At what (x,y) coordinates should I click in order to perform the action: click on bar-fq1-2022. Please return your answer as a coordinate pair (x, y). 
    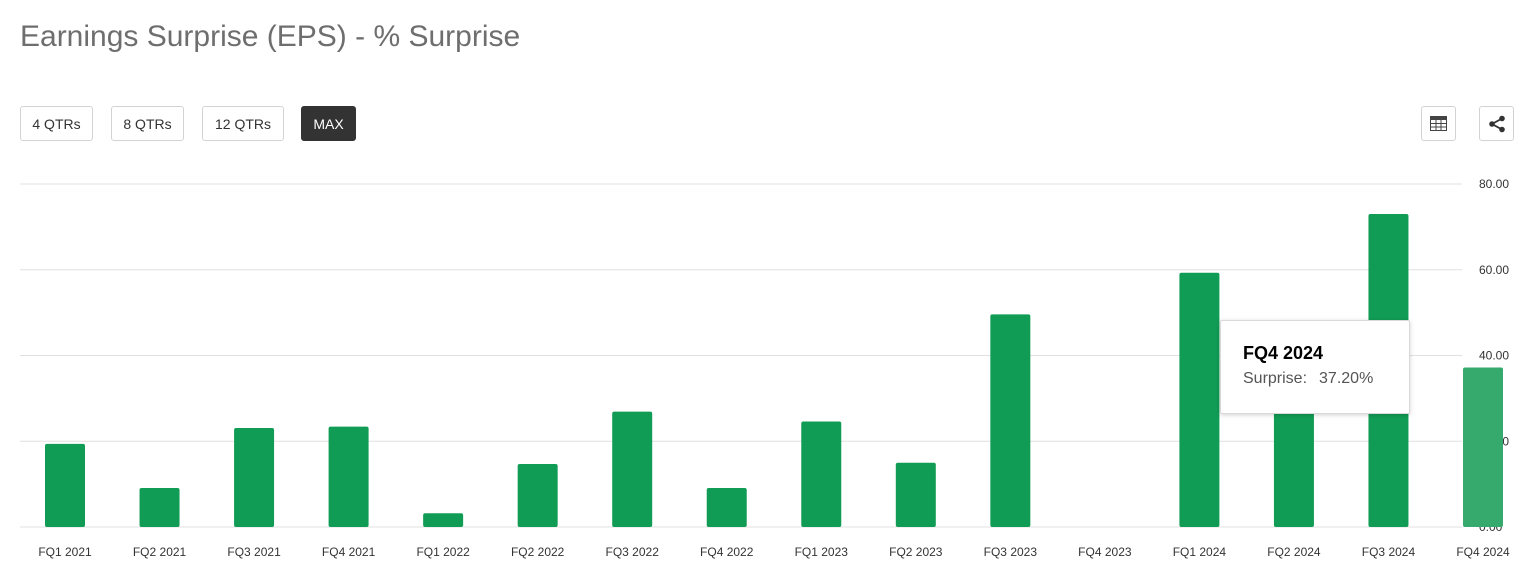
    Looking at the image, I should click on (443, 520).